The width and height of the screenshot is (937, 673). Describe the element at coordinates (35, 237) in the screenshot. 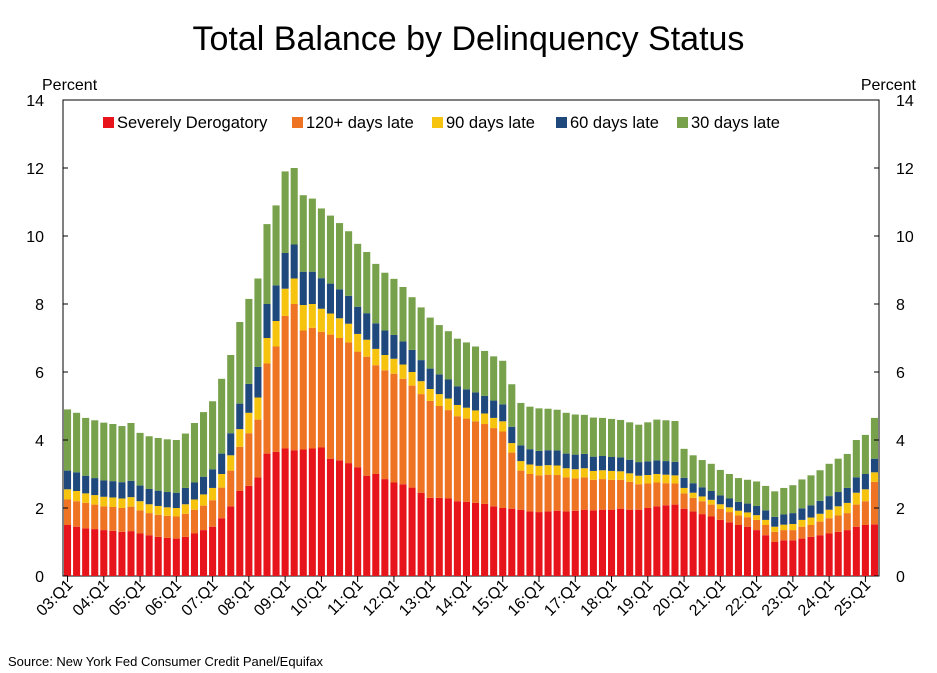

I see `y-tick-label-left: 10` at that location.